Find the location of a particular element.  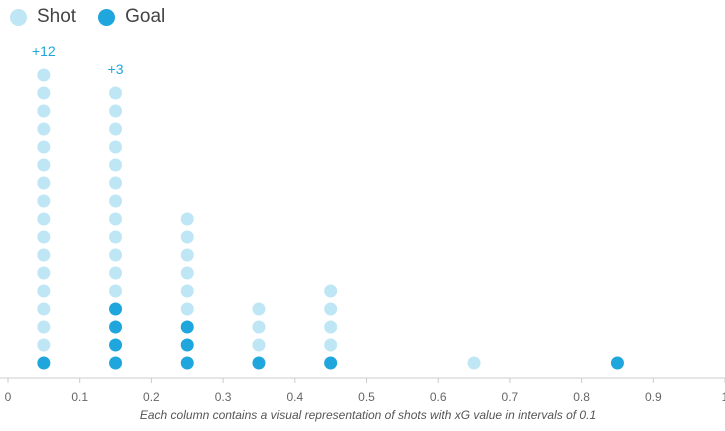

shot-swatch-icon is located at coordinates (18, 17).